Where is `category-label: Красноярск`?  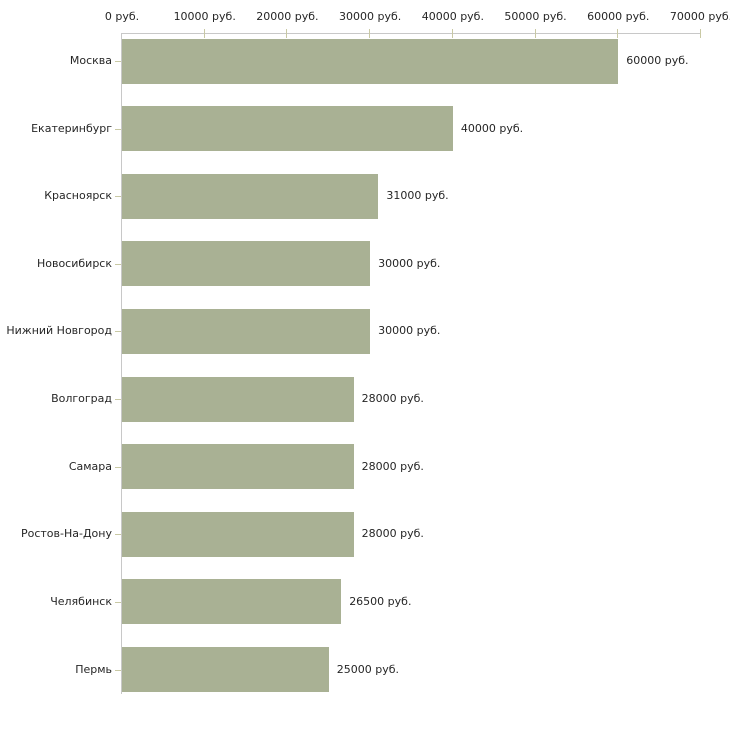 category-label: Красноярск is located at coordinates (78, 196).